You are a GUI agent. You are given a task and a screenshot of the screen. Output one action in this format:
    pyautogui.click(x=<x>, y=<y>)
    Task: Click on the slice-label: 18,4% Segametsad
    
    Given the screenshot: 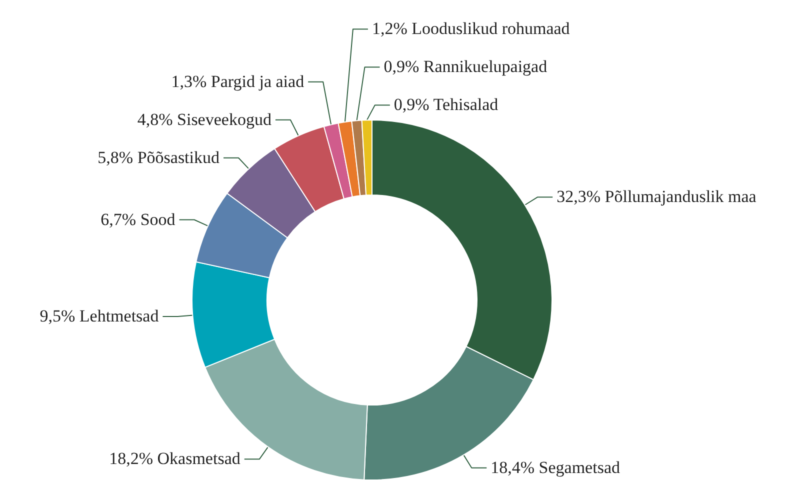 What is the action you would take?
    pyautogui.click(x=555, y=467)
    